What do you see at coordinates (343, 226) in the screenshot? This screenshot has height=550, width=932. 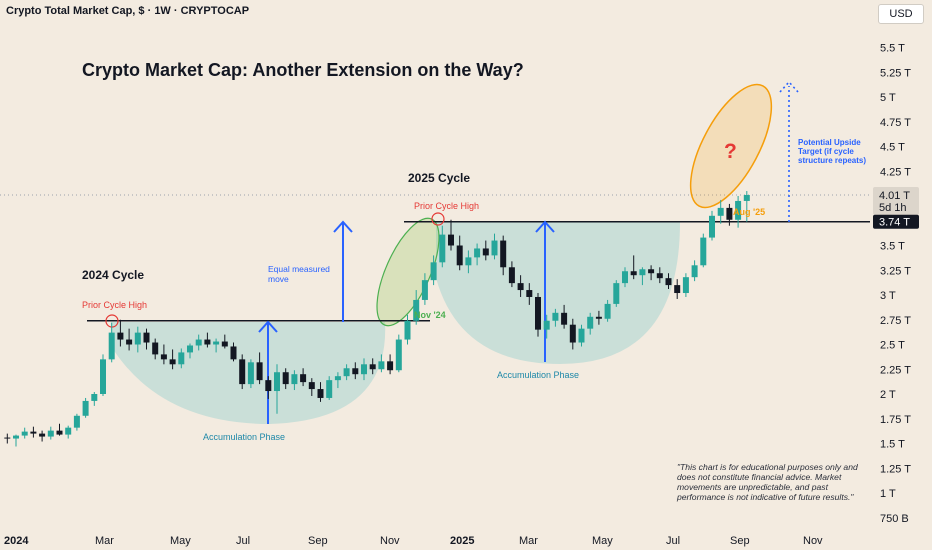 I see `measured-move-arrow-2-head` at bounding box center [343, 226].